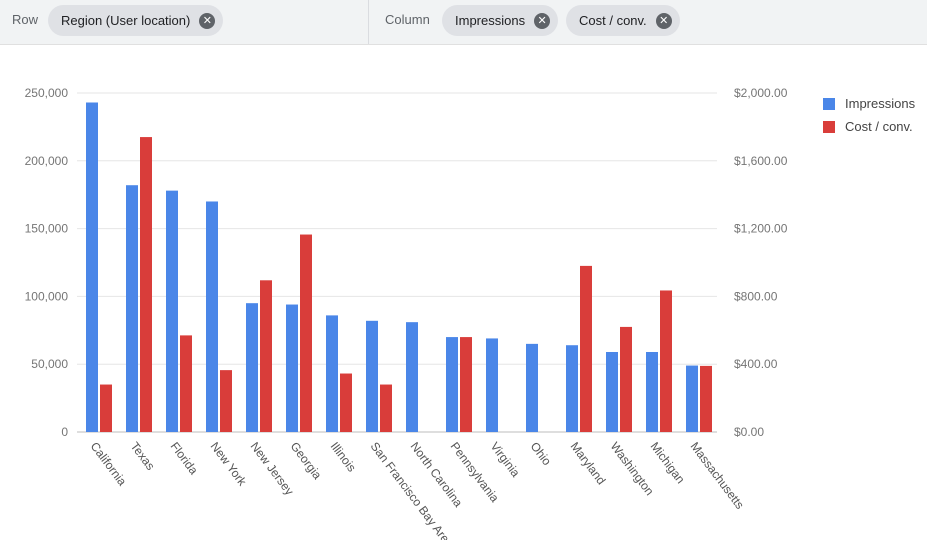 The width and height of the screenshot is (927, 540). I want to click on x-tick-label: Illinois, so click(343, 456).